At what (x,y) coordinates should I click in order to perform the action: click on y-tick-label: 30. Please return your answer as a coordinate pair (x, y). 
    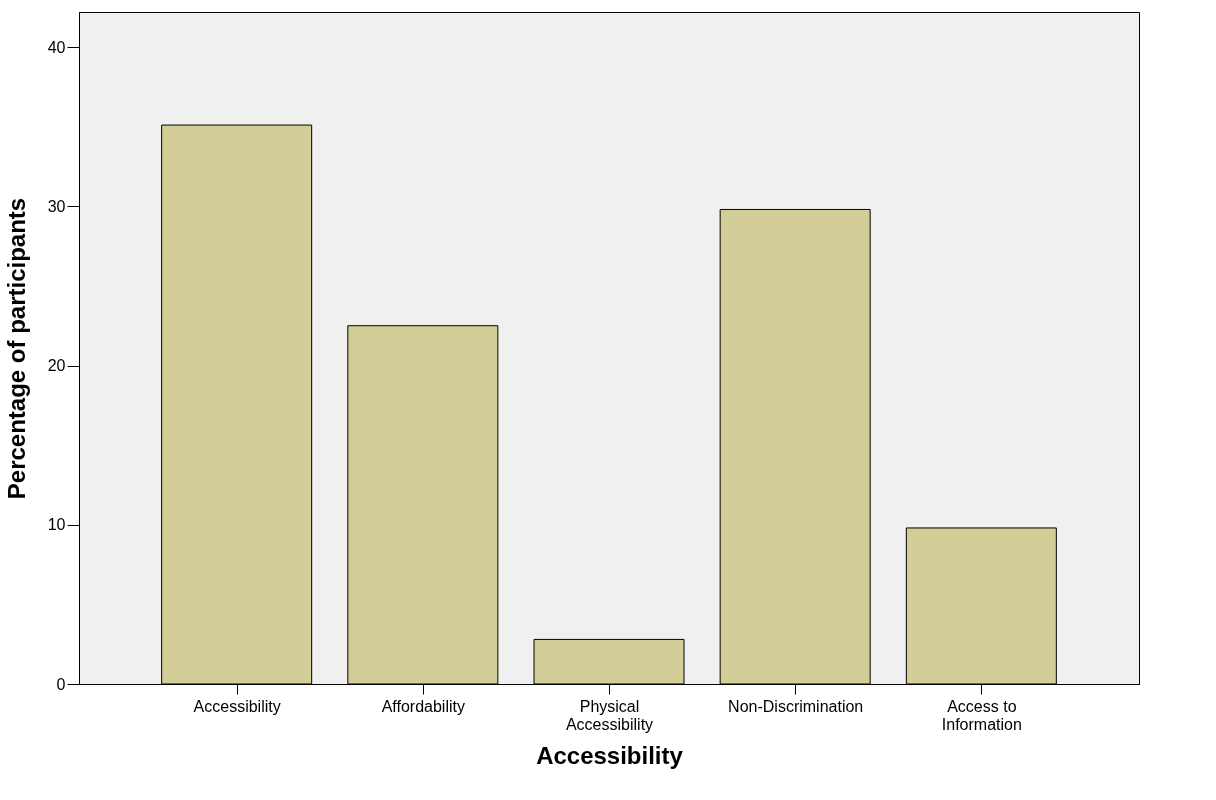
    Looking at the image, I should click on (56, 206).